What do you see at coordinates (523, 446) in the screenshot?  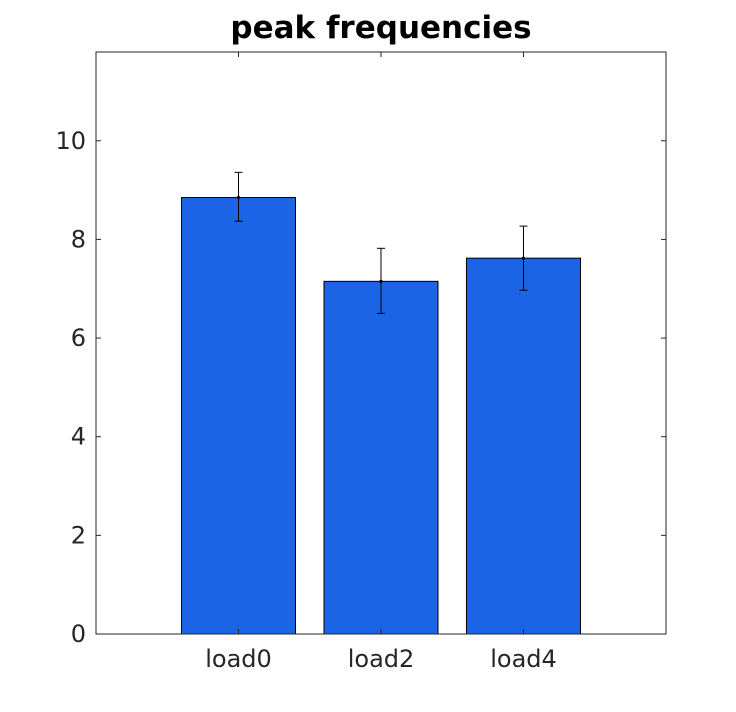 I see `bar-load4` at bounding box center [523, 446].